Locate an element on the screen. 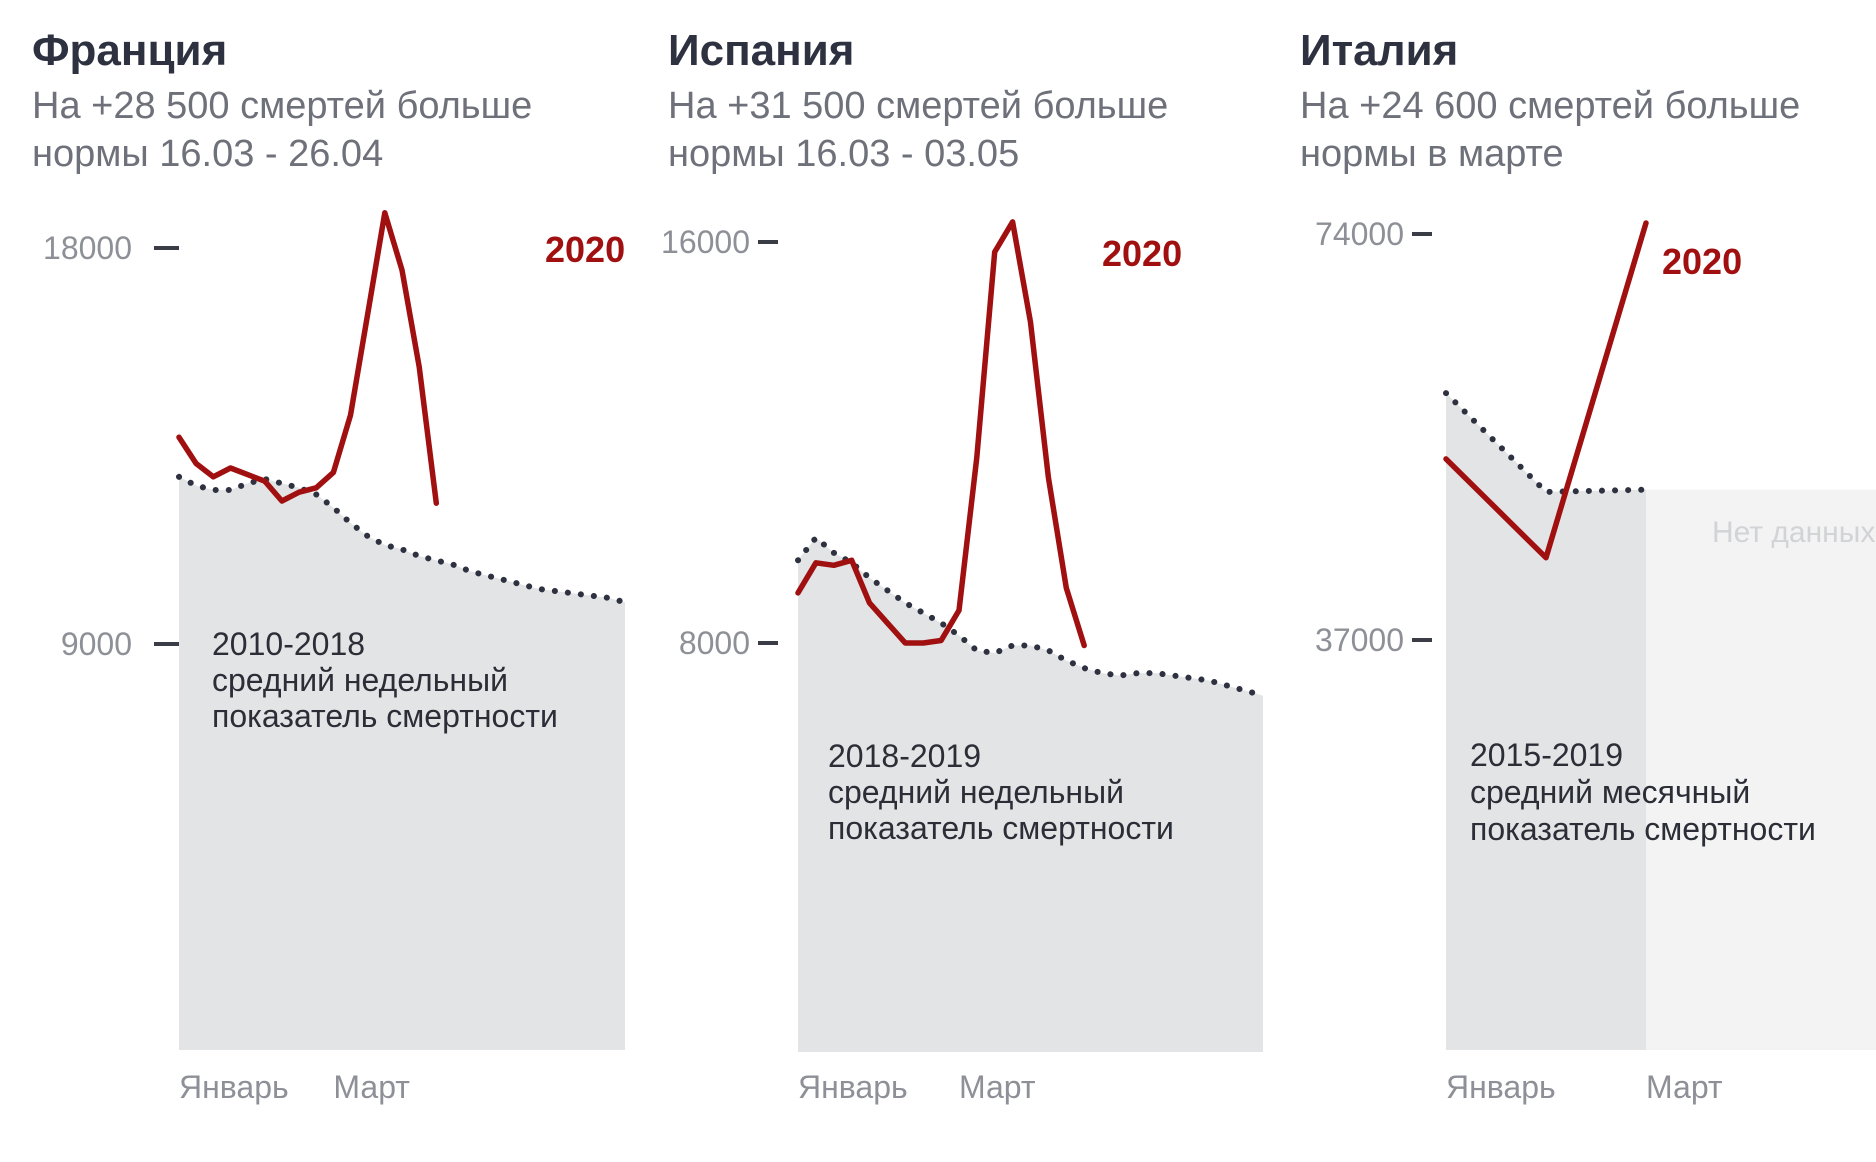 The width and height of the screenshot is (1876, 1162). y-tick-label: 18000 is located at coordinates (87, 248).